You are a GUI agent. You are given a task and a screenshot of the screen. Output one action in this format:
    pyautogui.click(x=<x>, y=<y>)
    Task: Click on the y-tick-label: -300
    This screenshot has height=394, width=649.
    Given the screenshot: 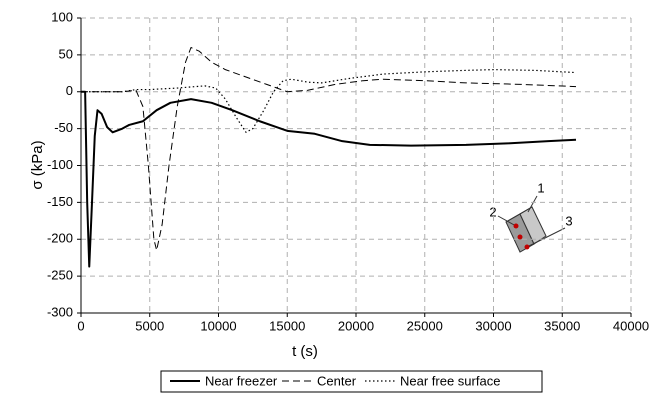 What is the action you would take?
    pyautogui.click(x=60, y=311)
    